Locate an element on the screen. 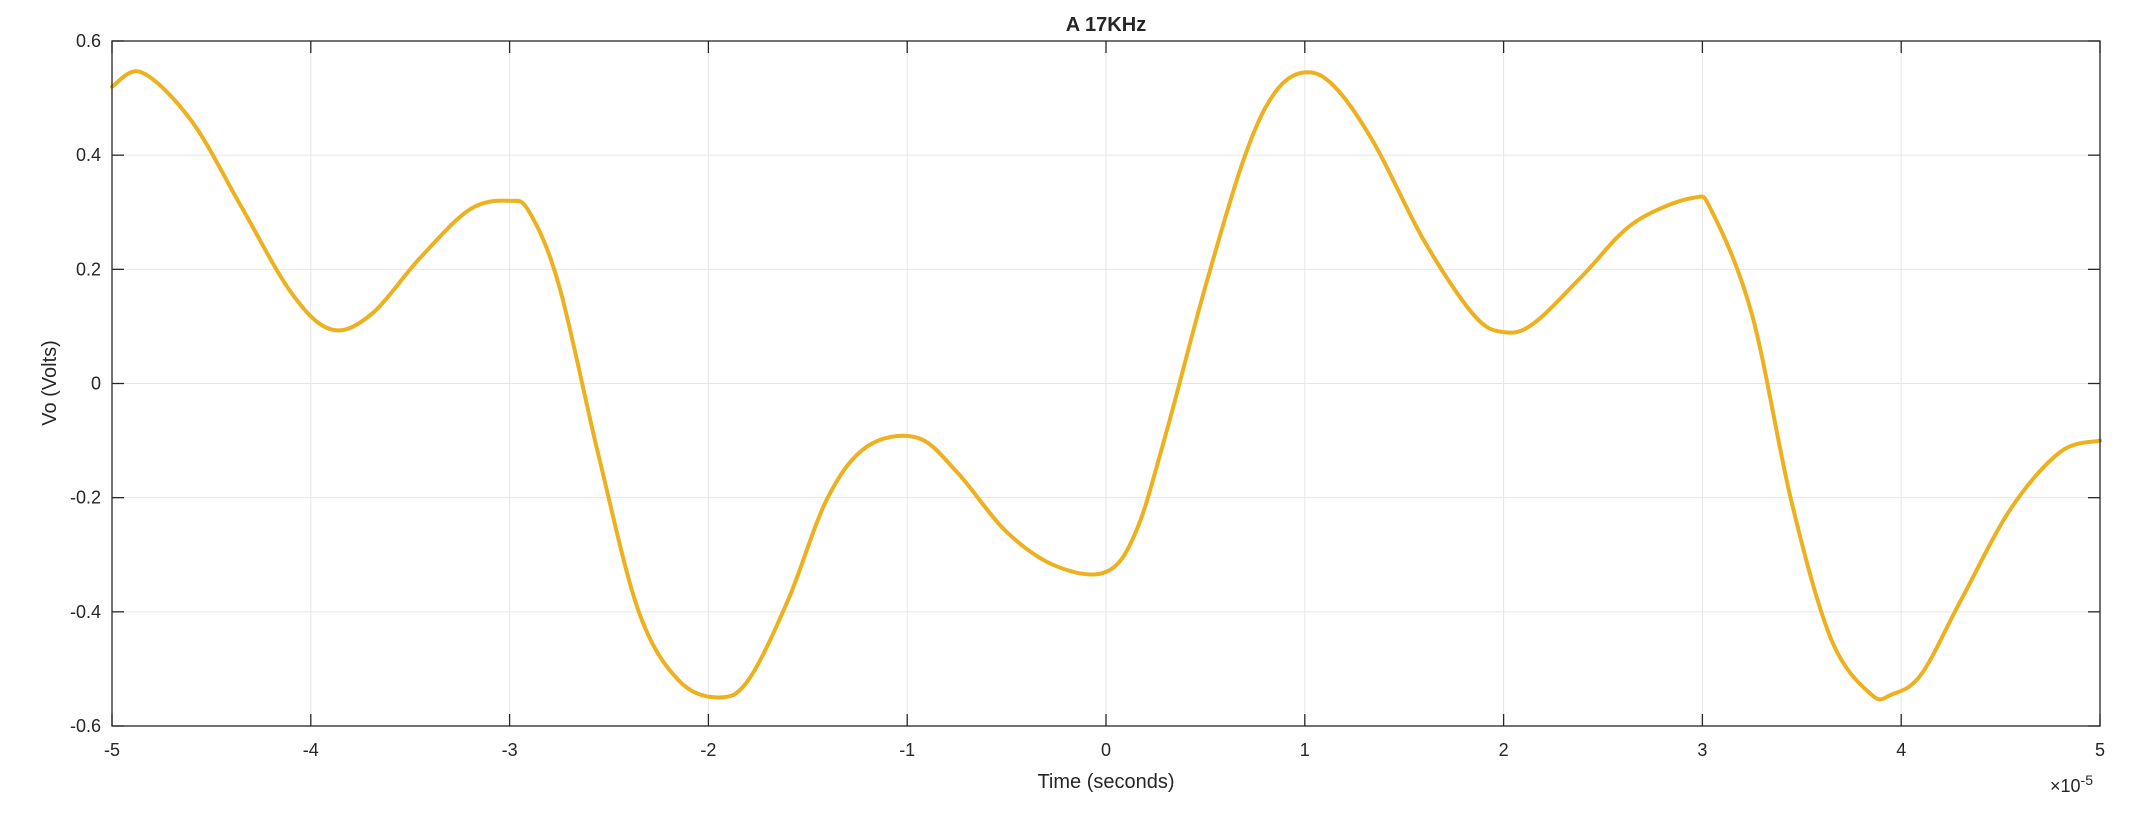 This screenshot has width=2132, height=814. y-tick-label: 0.4 is located at coordinates (88, 155).